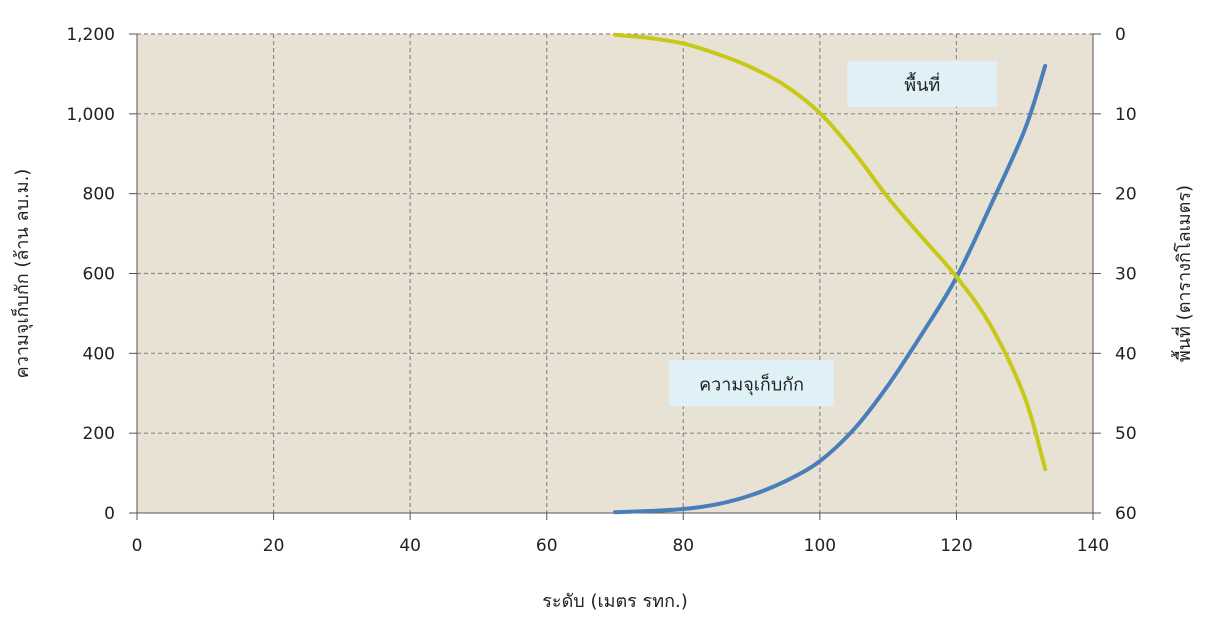 The height and width of the screenshot is (621, 1208). I want to click on x-tick-label: 0, so click(137, 546).